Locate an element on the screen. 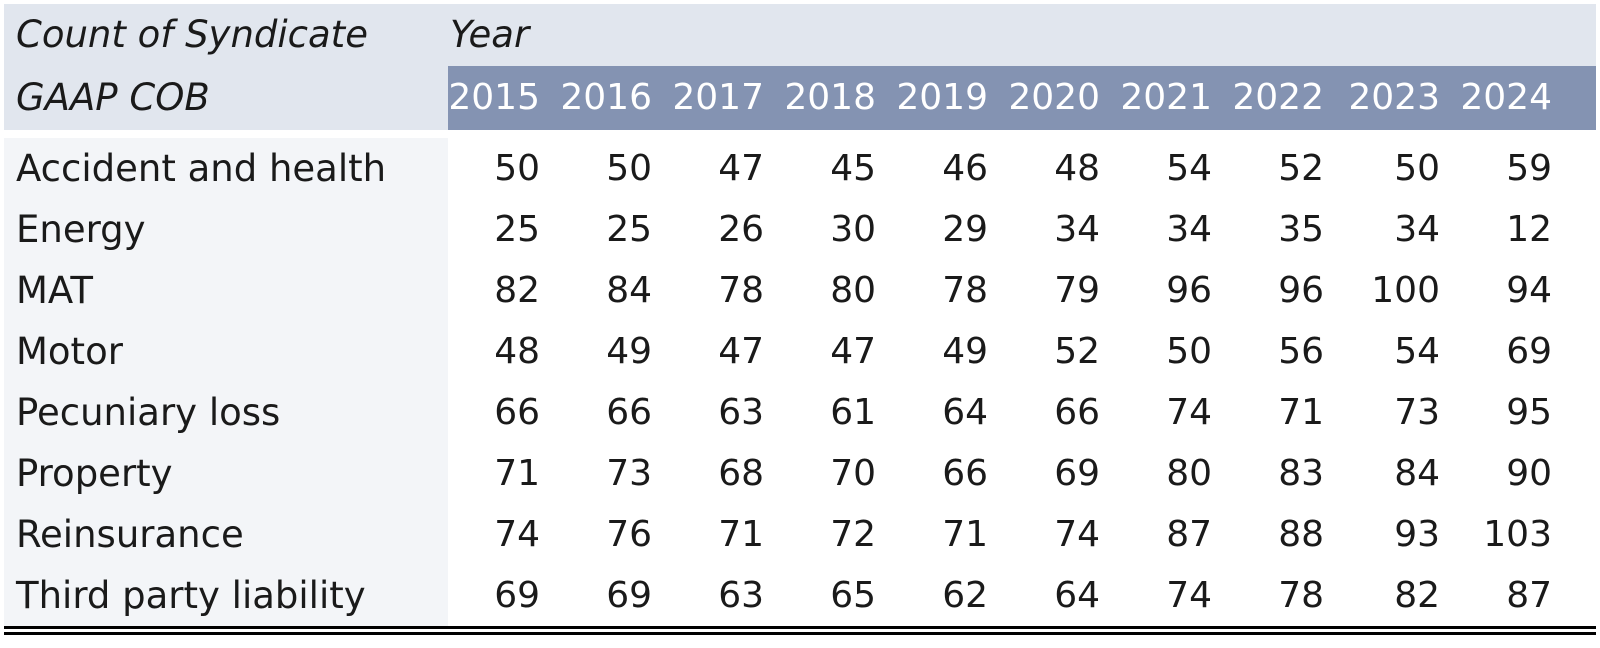 The height and width of the screenshot is (648, 1600). table-cell: 95 is located at coordinates (1529, 412).